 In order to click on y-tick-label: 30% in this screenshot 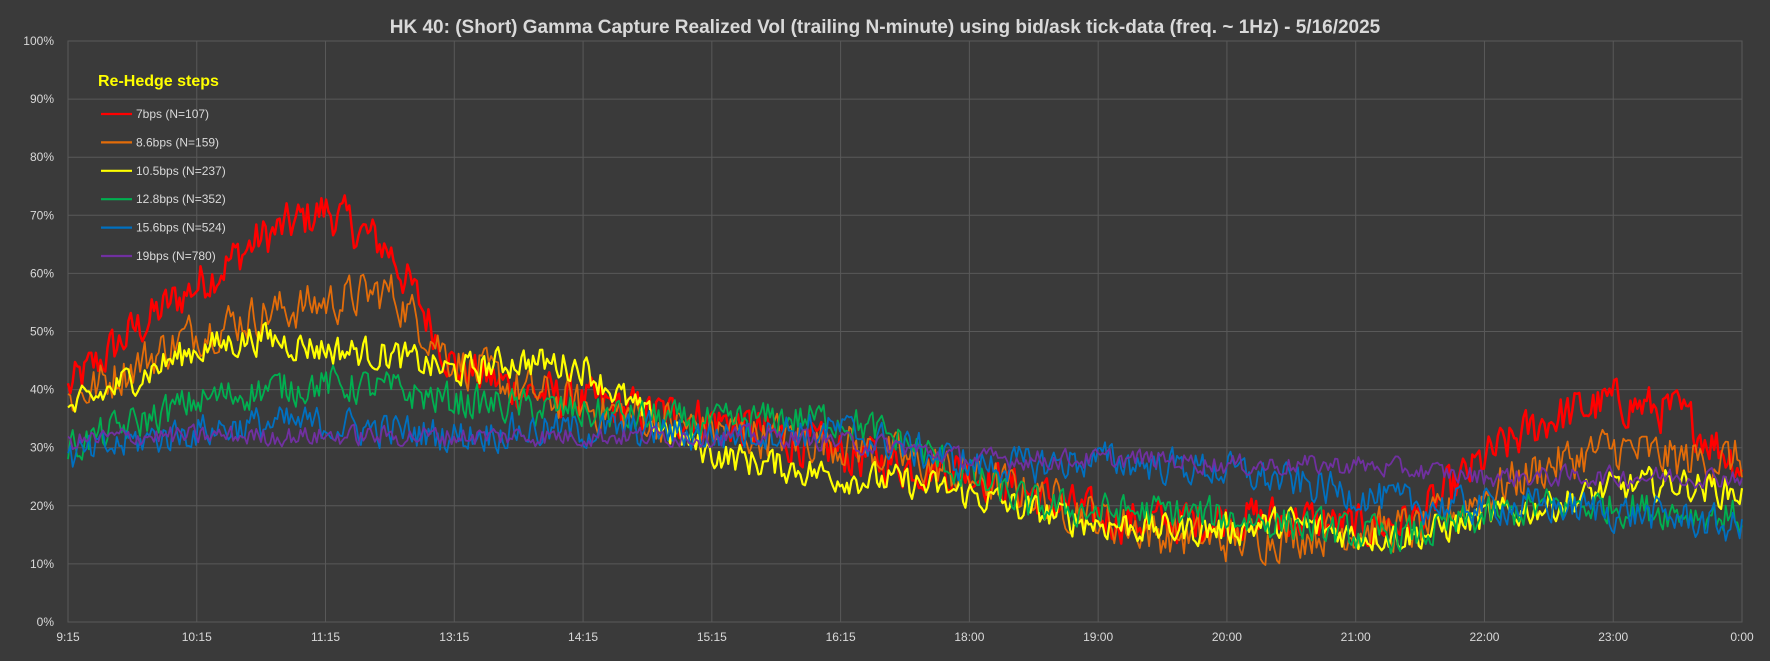, I will do `click(42, 448)`.